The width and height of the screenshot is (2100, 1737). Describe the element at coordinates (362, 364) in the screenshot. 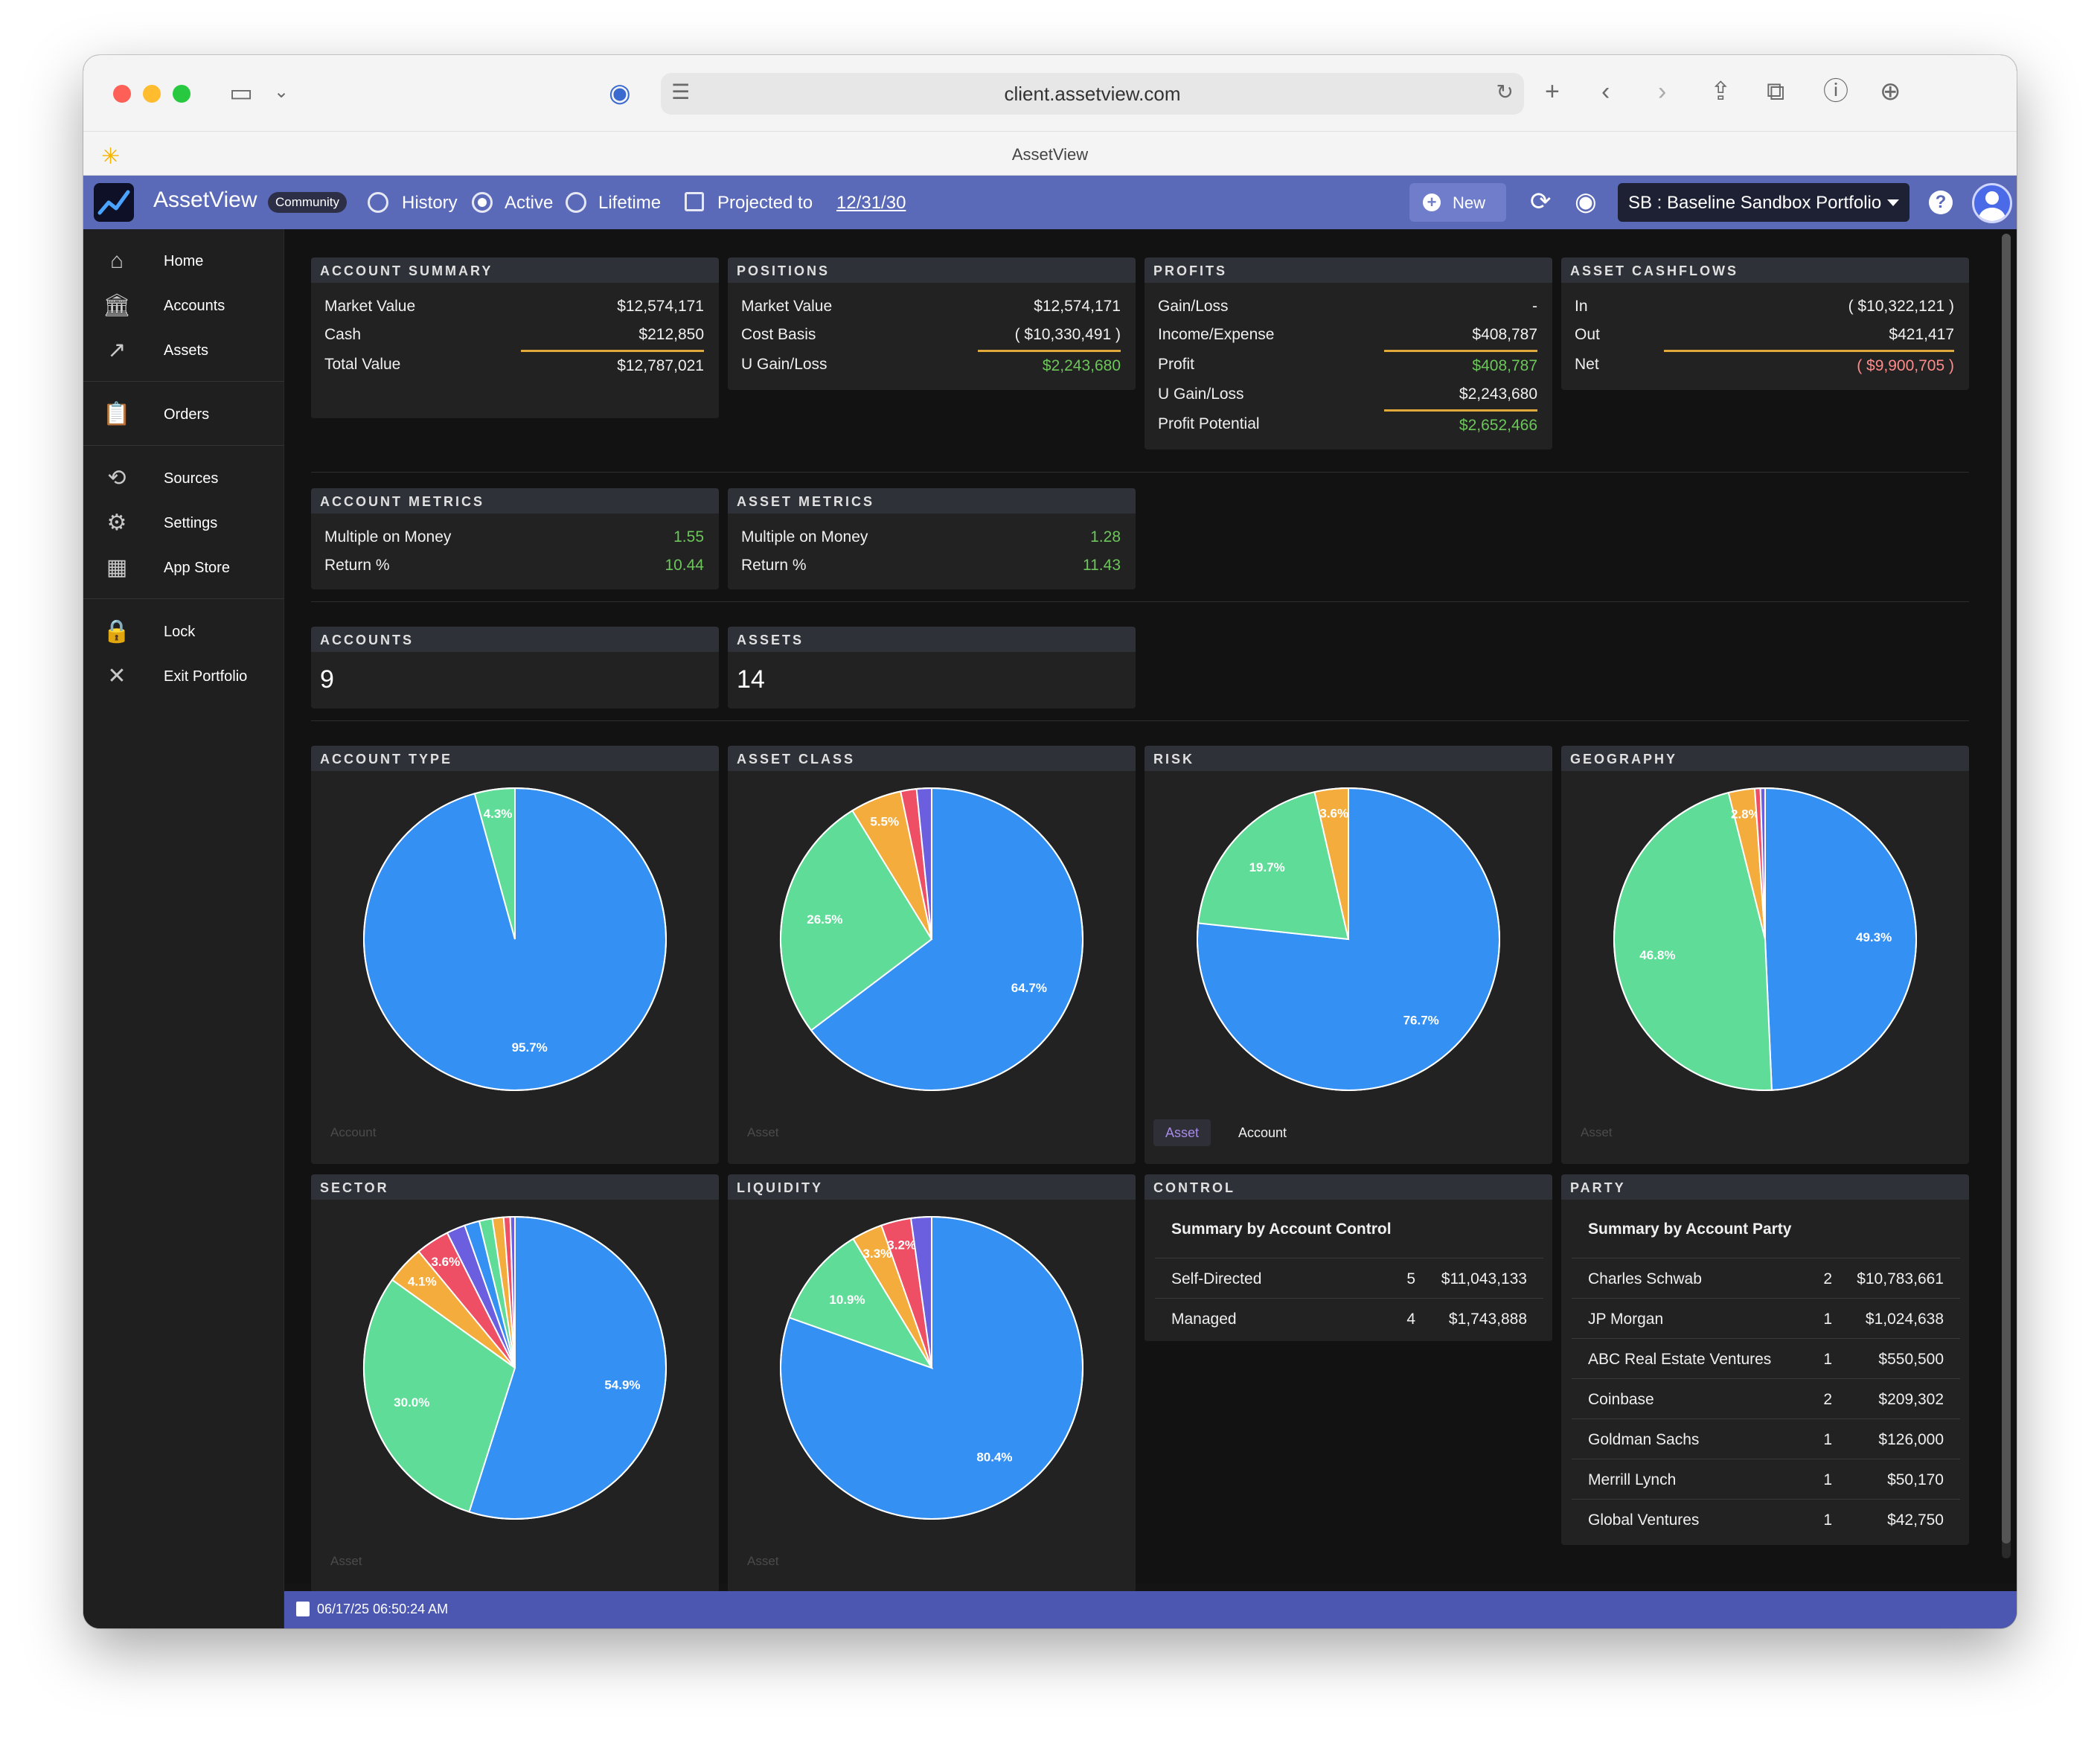

I see `row-label: Total Value` at that location.